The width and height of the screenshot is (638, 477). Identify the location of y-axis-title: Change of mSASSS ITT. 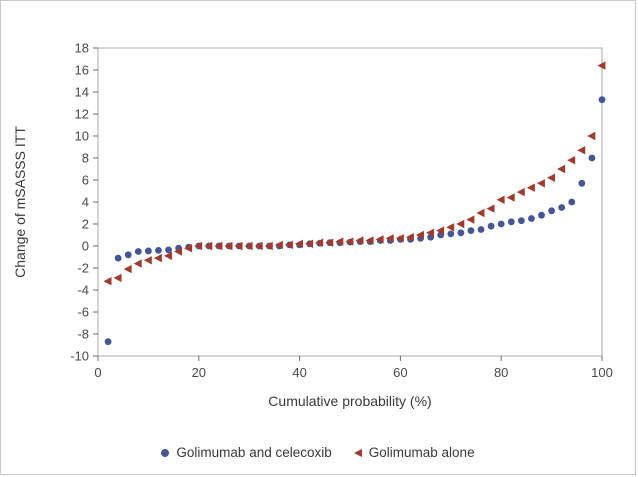
(20, 202).